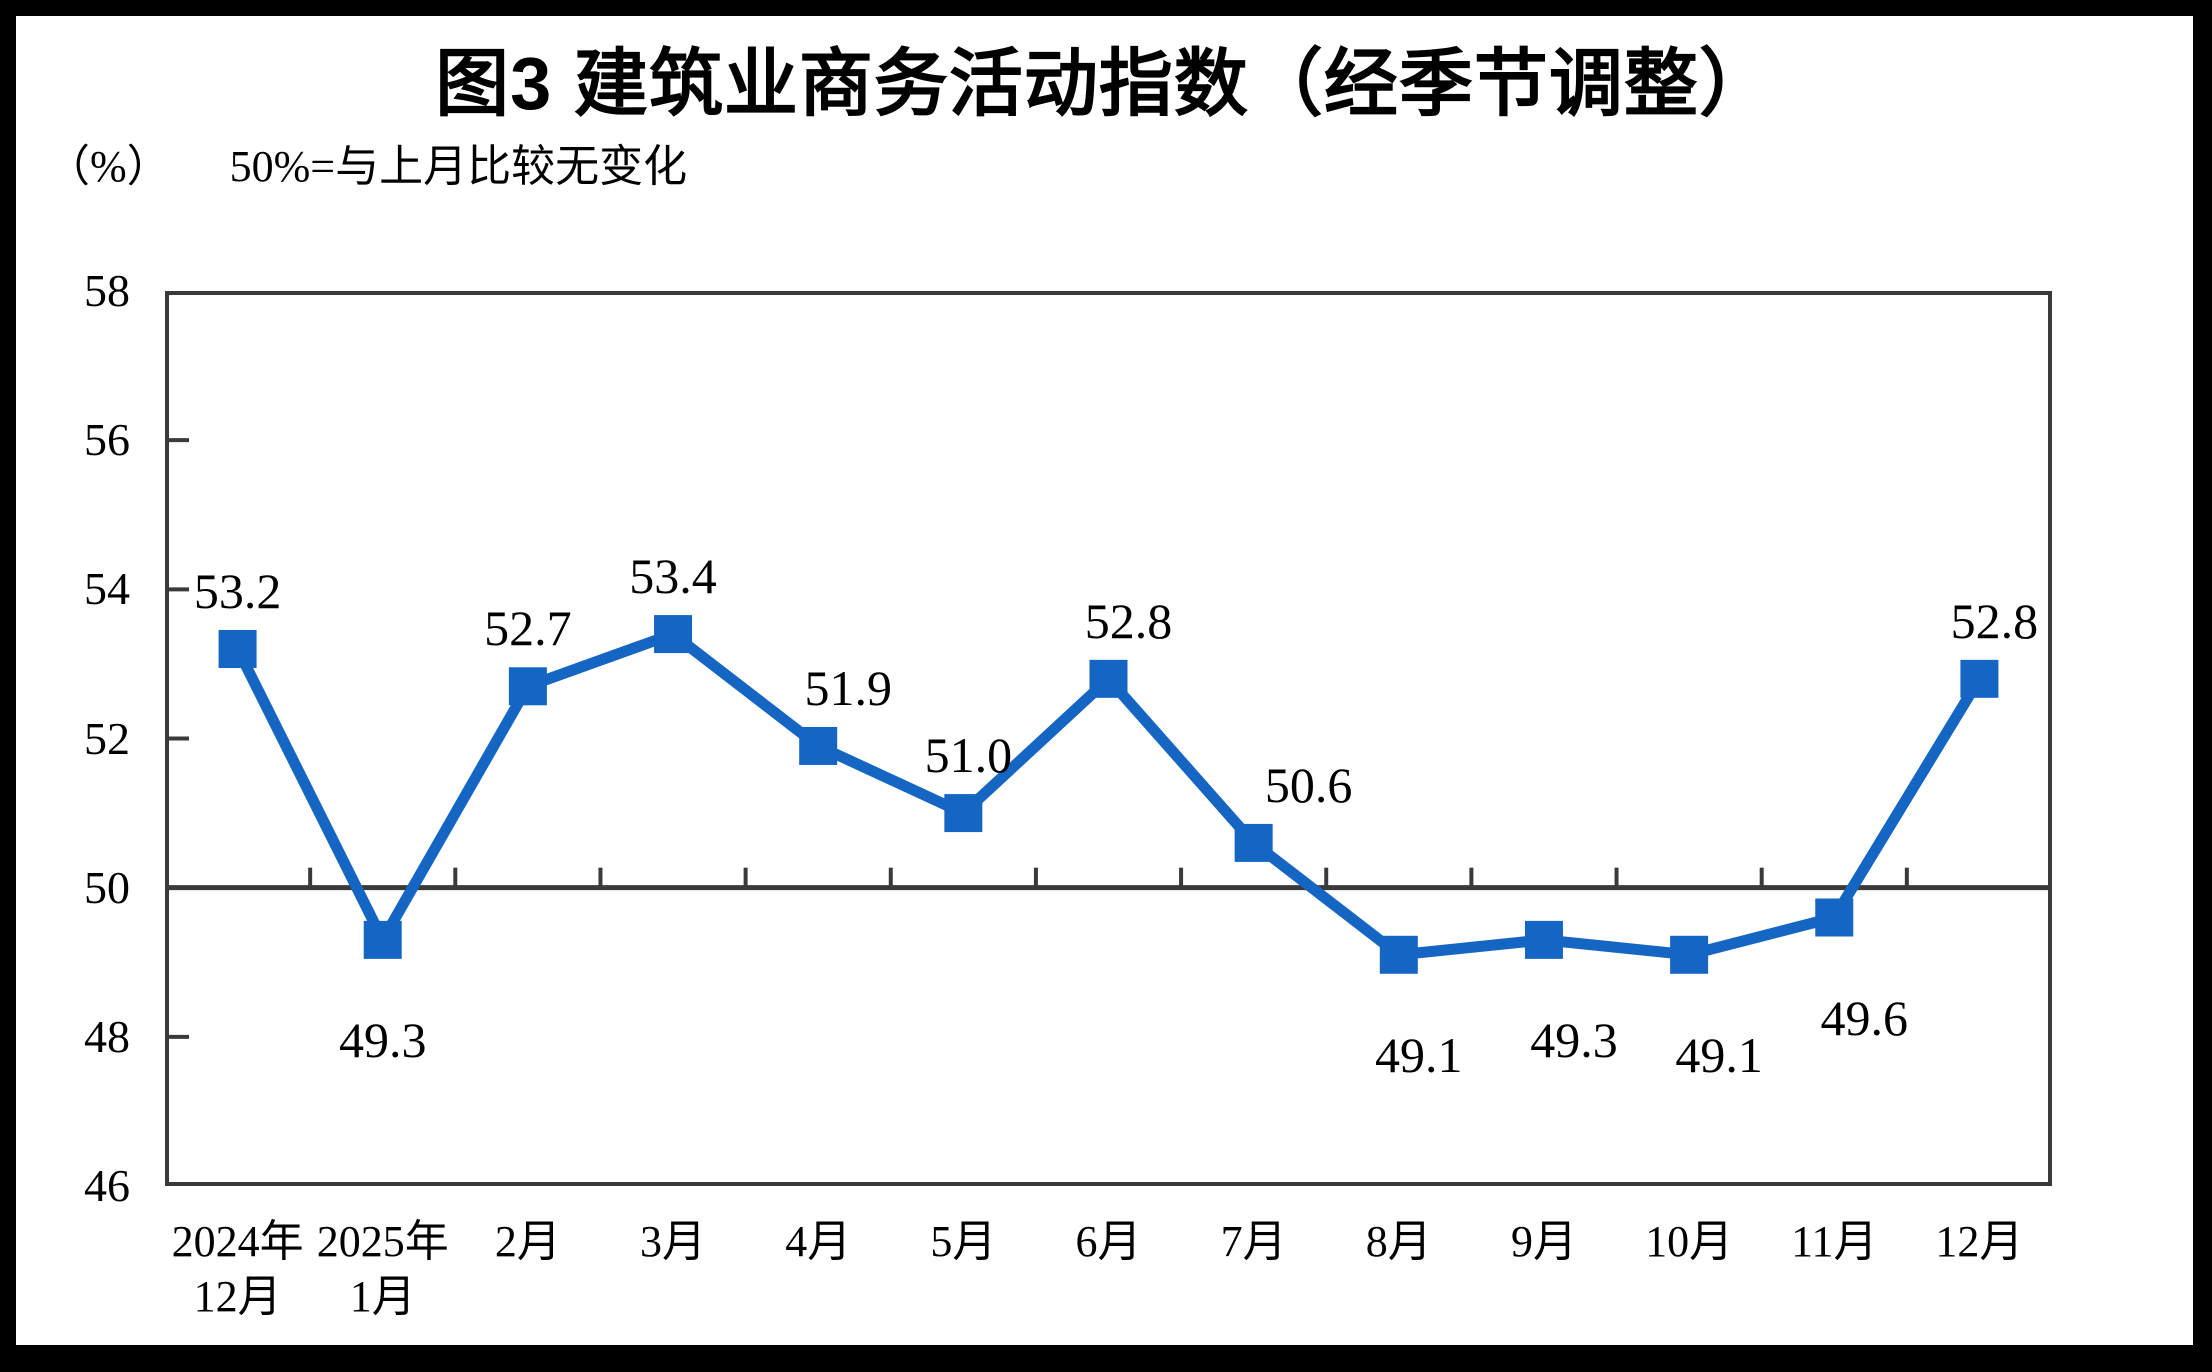 The height and width of the screenshot is (1372, 2212). What do you see at coordinates (108, 166) in the screenshot?
I see `unit-label: （%）` at bounding box center [108, 166].